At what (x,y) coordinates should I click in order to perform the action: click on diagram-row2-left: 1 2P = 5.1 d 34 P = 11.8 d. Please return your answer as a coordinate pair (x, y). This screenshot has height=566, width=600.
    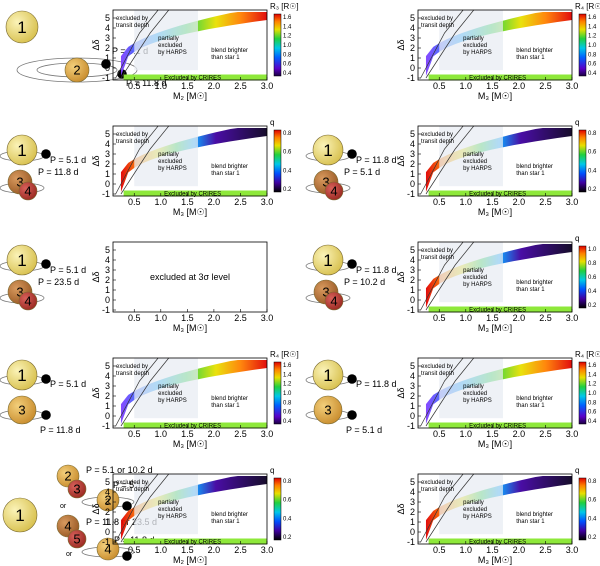
    Looking at the image, I should click on (43, 167).